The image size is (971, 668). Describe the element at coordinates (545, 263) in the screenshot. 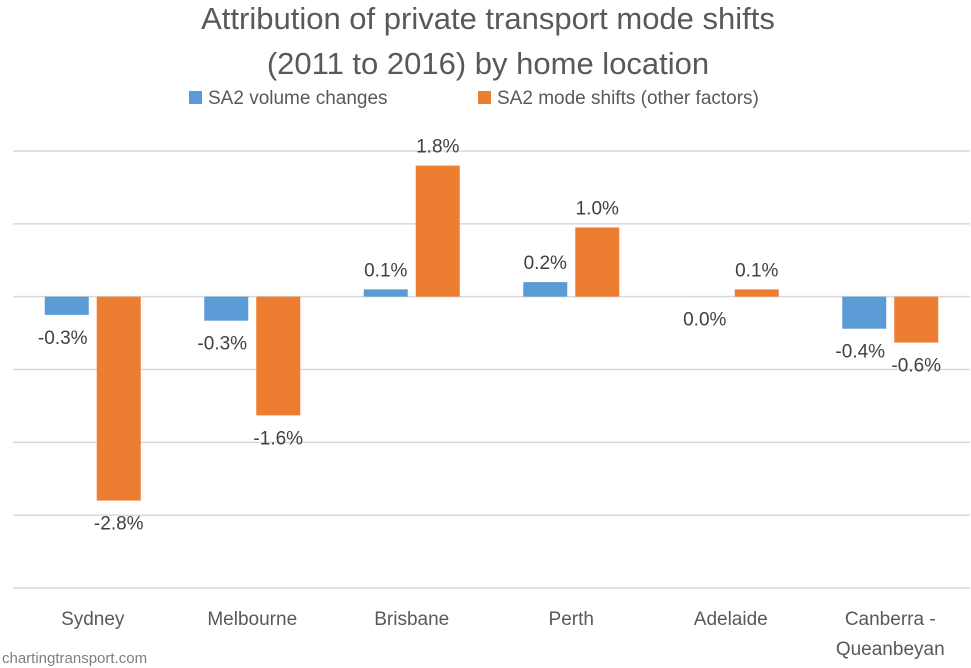

I see `data-label: 0.2%` at that location.